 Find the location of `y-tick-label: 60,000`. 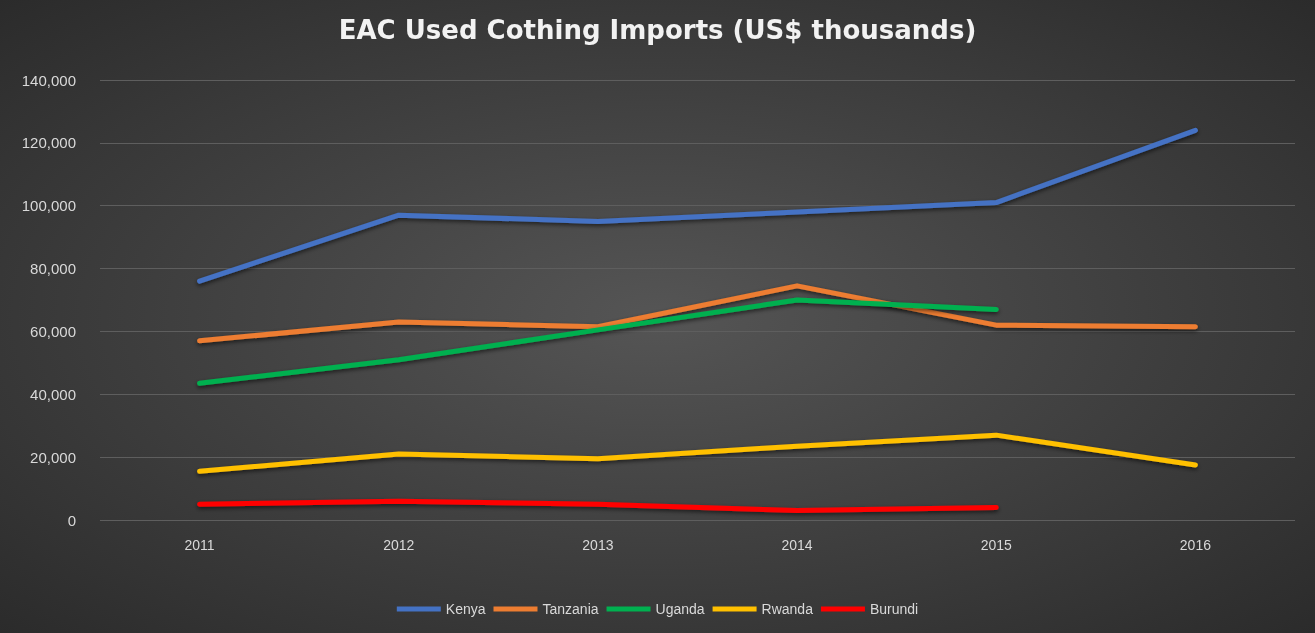

y-tick-label: 60,000 is located at coordinates (53, 331).